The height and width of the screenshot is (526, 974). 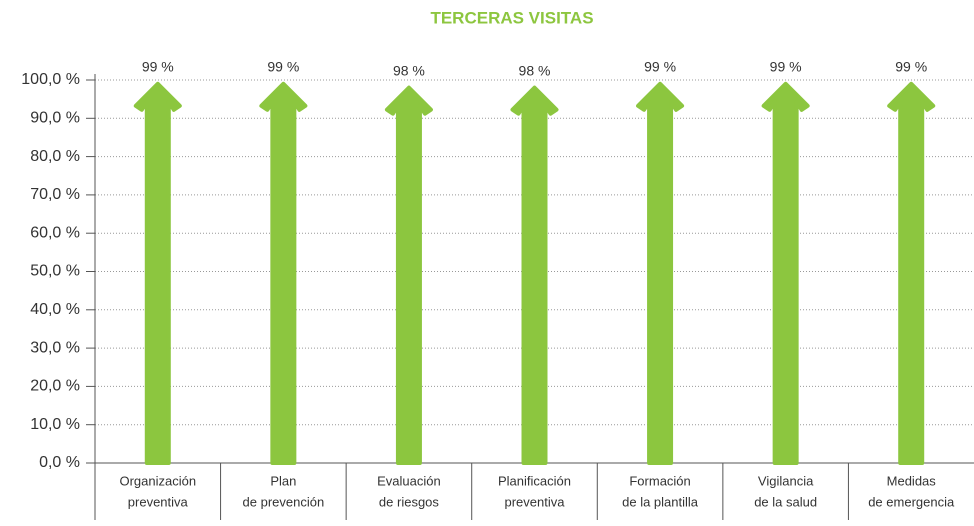 I want to click on y-tick-label: 0,0 %, so click(x=59, y=462).